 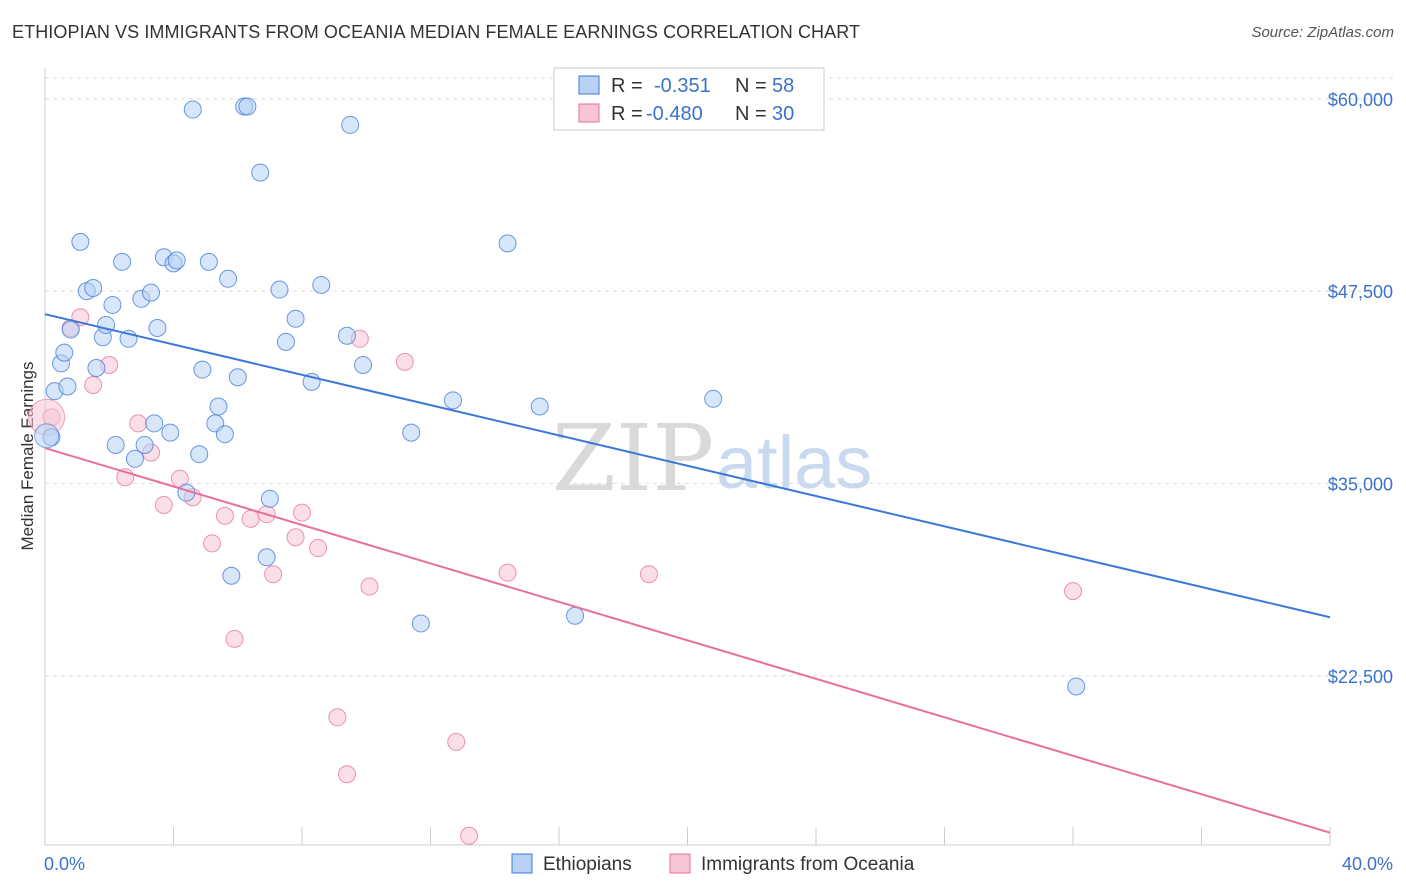 What do you see at coordinates (1360, 388) in the screenshot?
I see `y-tick-labels: $22,500 $35,000 $47,500 $60,000` at bounding box center [1360, 388].